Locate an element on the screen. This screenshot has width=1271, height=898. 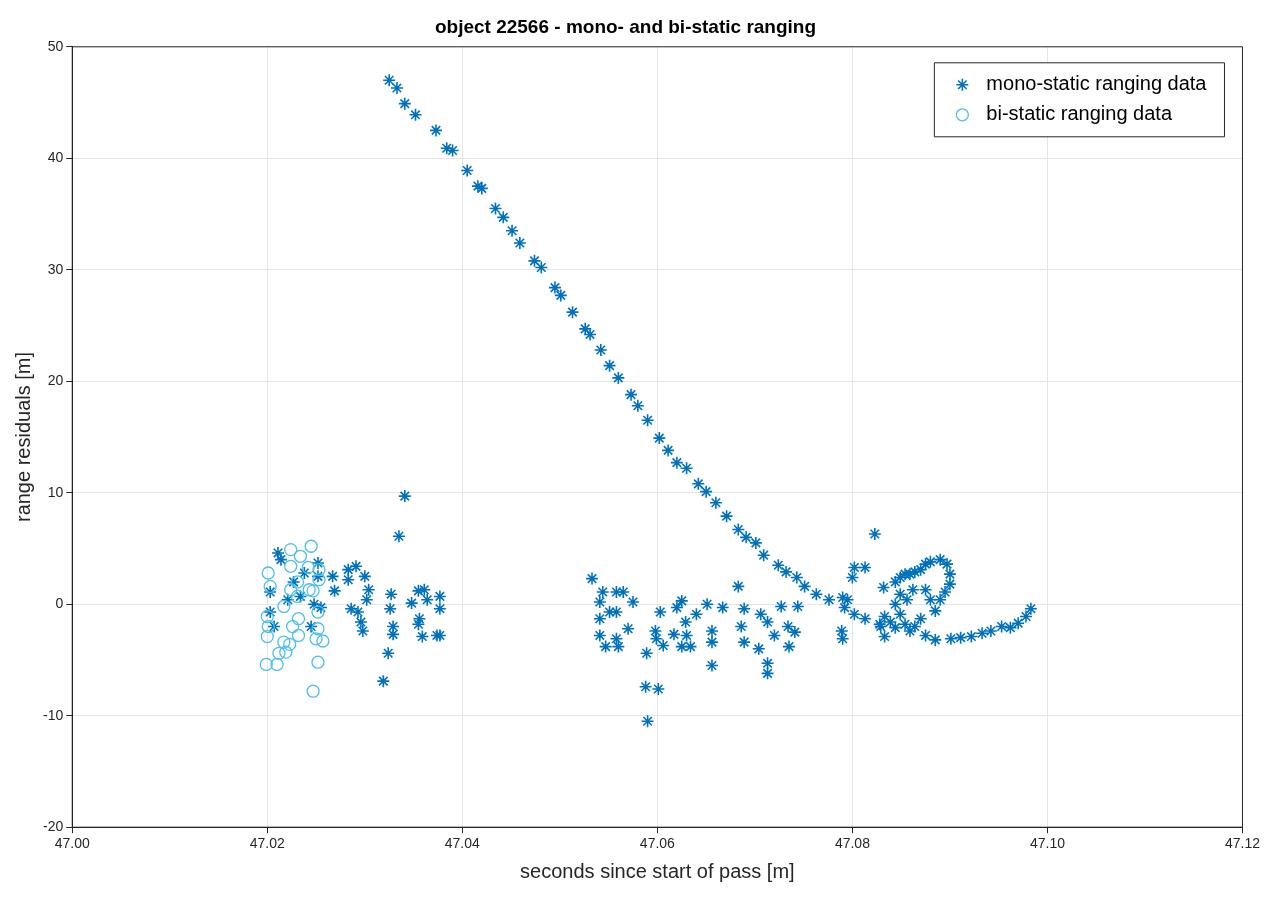
y-tick-label: 30 is located at coordinates (55, 268).